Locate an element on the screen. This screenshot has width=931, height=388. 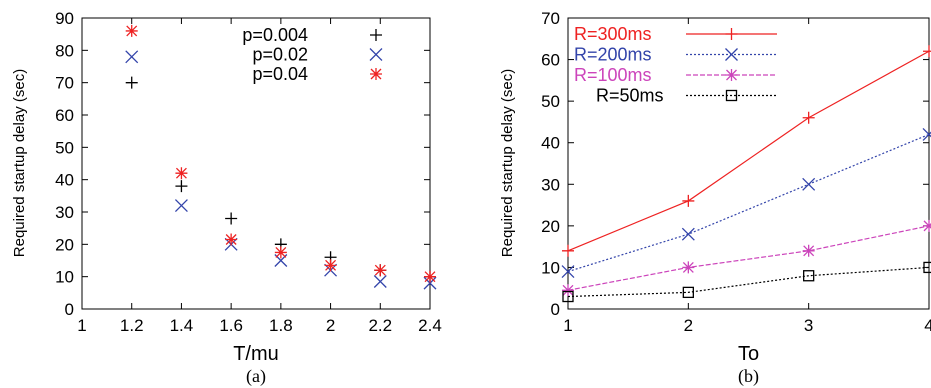
x-tick-label: 2.2 is located at coordinates (380, 325).